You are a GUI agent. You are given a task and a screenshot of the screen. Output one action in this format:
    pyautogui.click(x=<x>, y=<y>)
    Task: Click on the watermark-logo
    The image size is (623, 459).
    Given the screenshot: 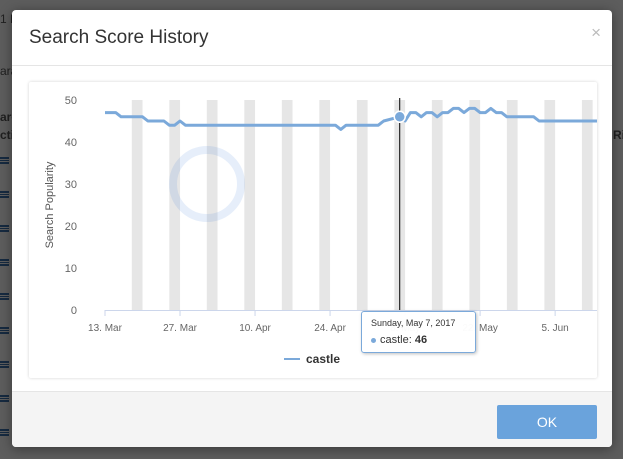 What is the action you would take?
    pyautogui.click(x=207, y=184)
    